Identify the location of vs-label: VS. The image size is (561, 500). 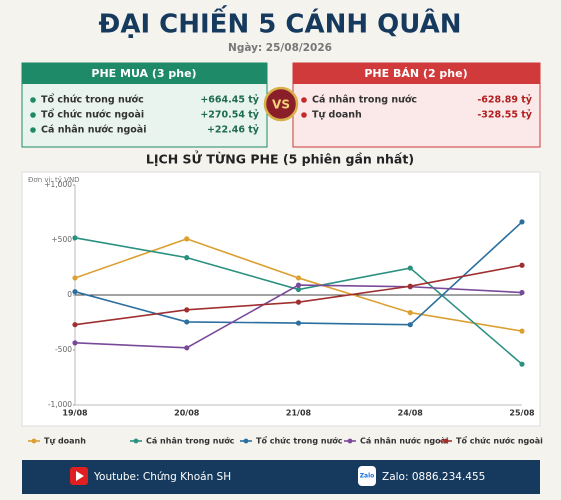
(281, 105).